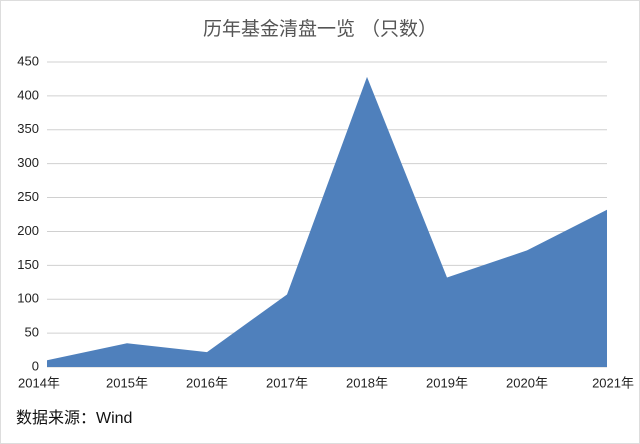 Image resolution: width=640 pixels, height=444 pixels. Describe the element at coordinates (74, 418) in the screenshot. I see `source-note: 数据来源：Wind` at that location.